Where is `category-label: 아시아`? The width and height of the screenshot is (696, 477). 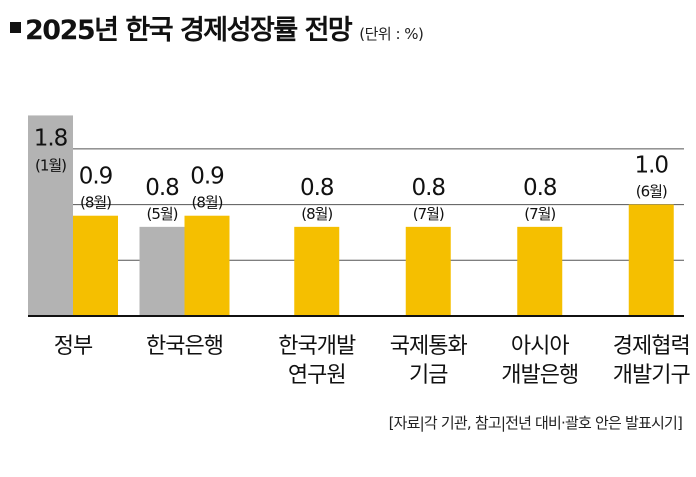 category-label: 아시아 is located at coordinates (540, 346).